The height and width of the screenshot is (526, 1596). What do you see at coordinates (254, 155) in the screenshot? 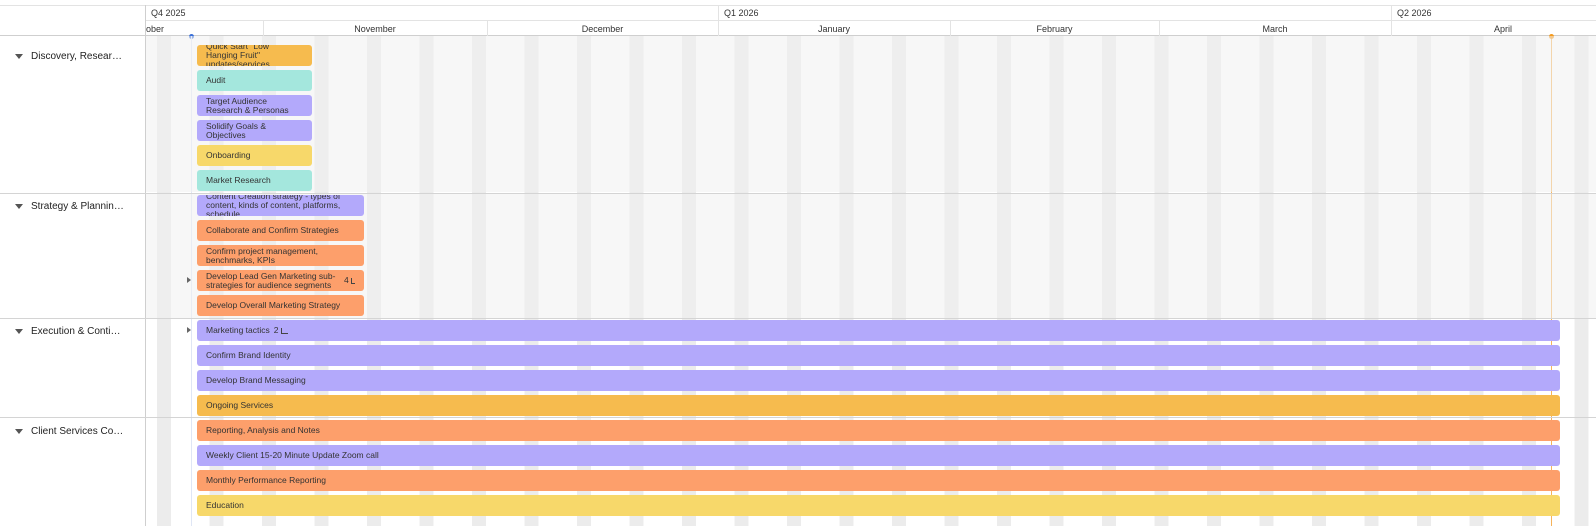
I see `task-bar: Onboarding` at bounding box center [254, 155].